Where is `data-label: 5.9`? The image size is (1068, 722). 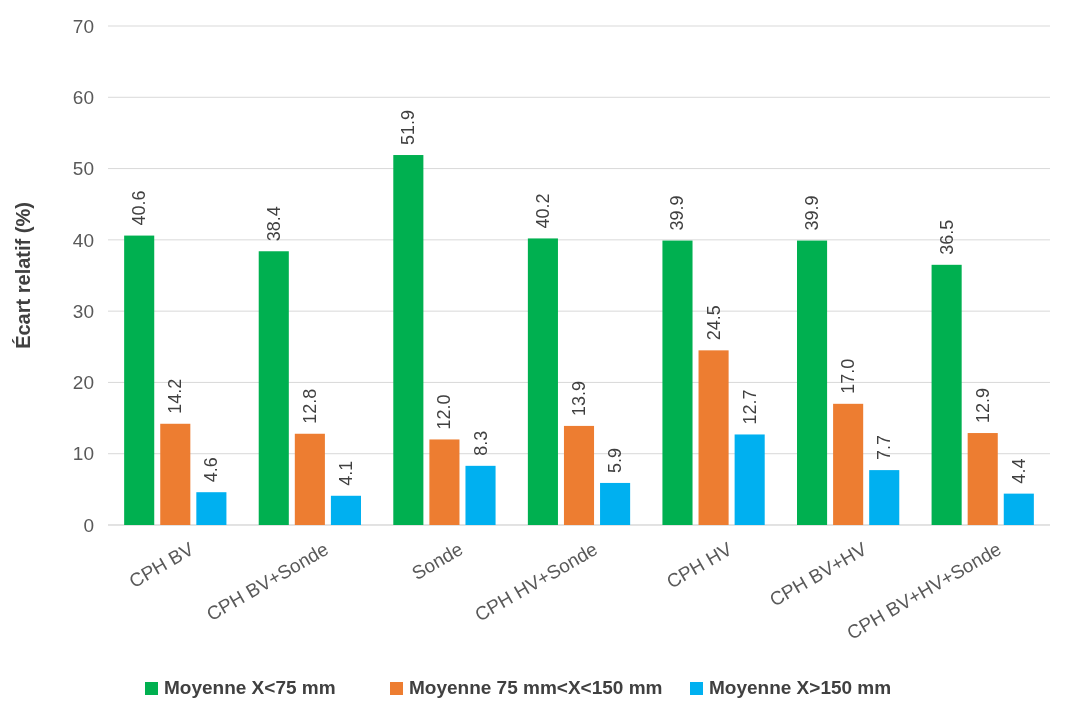
data-label: 5.9 is located at coordinates (615, 460).